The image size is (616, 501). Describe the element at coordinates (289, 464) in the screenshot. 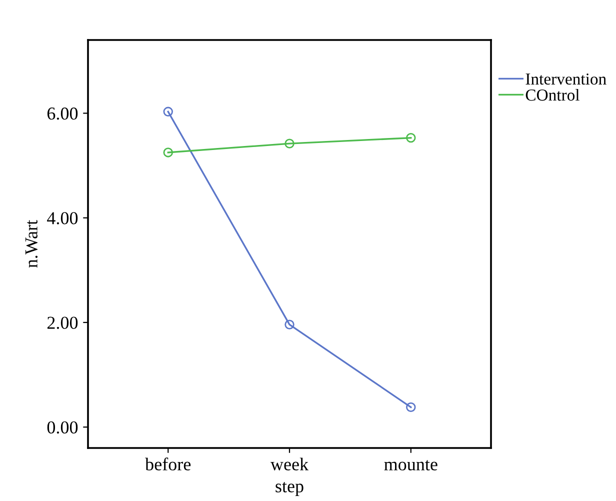

I see `x-tick-label: week` at that location.